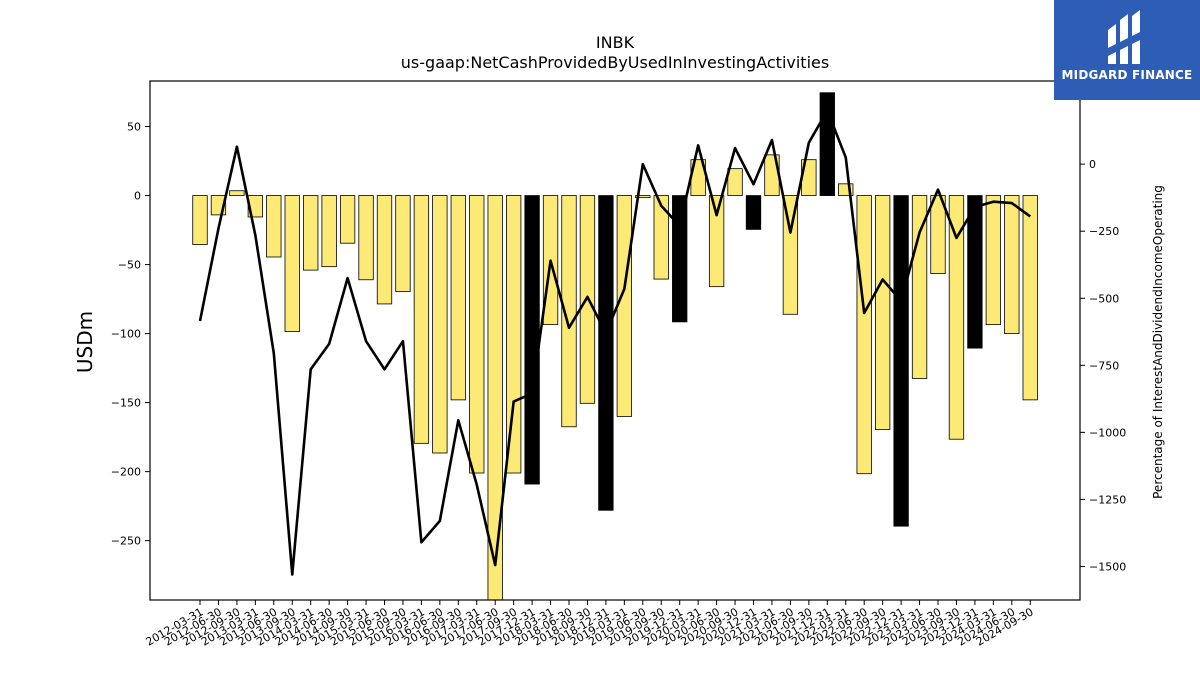 Image resolution: width=1200 pixels, height=675 pixels. I want to click on y-tick-label: −150, so click(126, 403).